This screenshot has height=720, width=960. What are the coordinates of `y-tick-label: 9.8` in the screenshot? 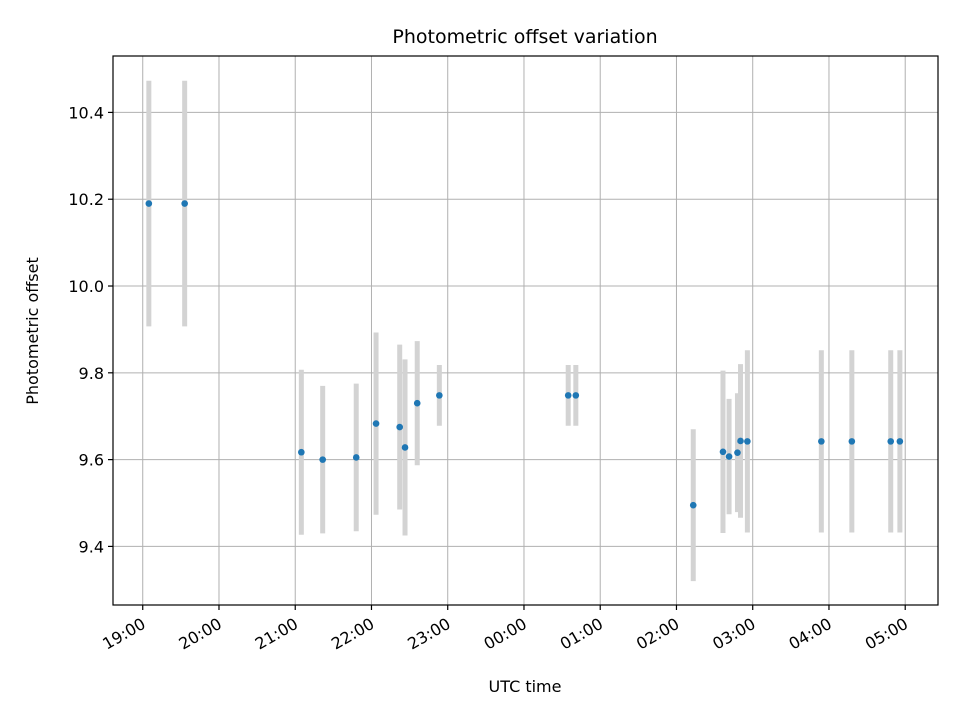 It's located at (91, 373).